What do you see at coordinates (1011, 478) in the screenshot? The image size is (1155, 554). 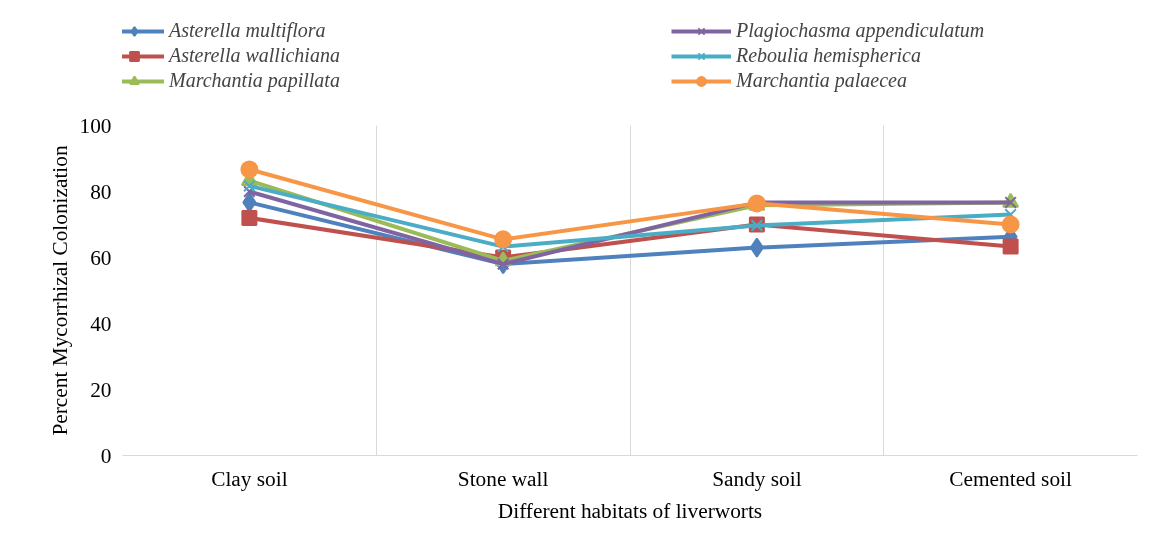 I see `x-tick-label: Cemented soil` at bounding box center [1011, 478].